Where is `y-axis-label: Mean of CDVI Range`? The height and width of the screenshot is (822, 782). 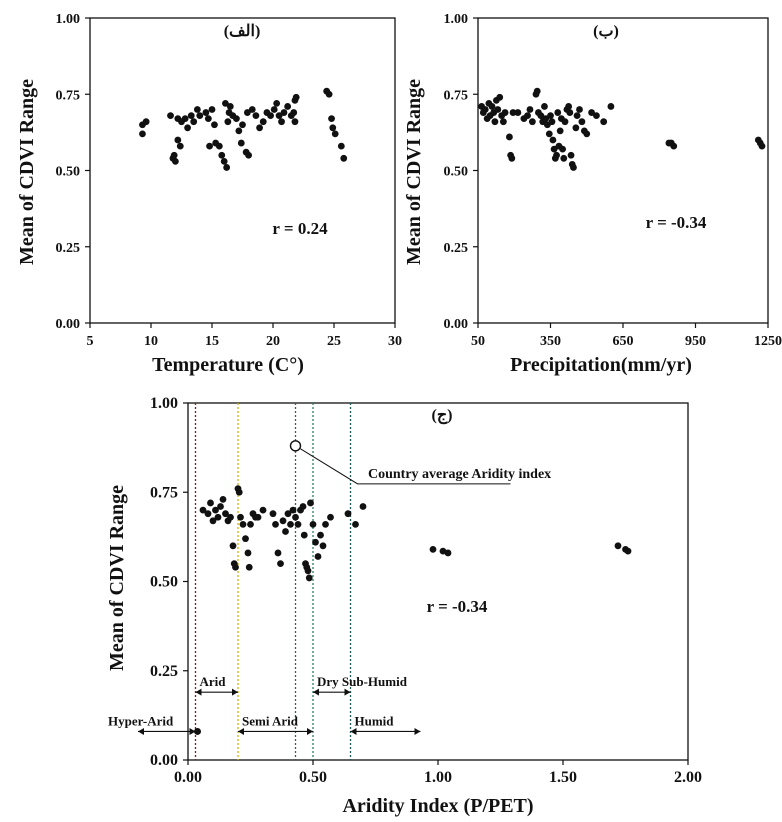 y-axis-label: Mean of CDVI Range is located at coordinates (27, 172).